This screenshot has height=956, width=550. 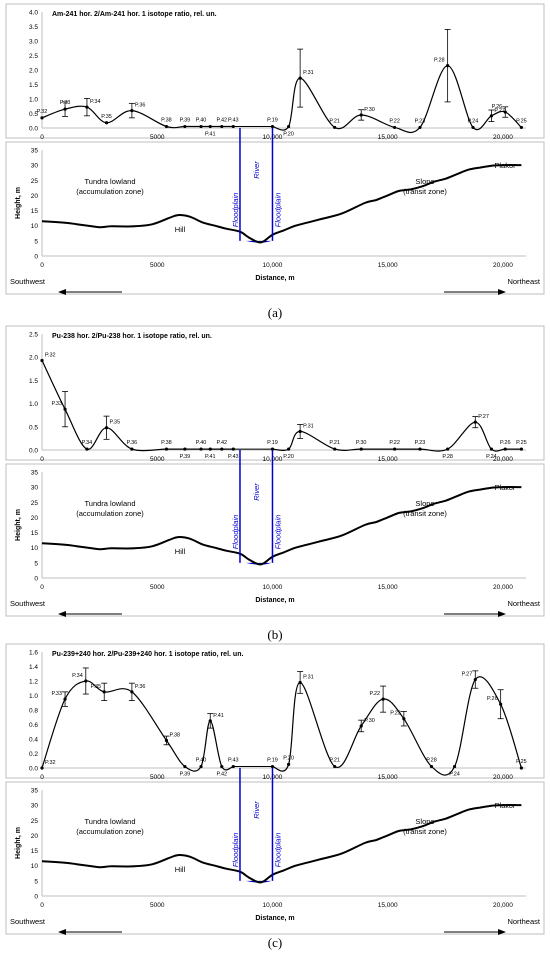 I want to click on ratio-x-tick-label: 5000, so click(x=157, y=777).